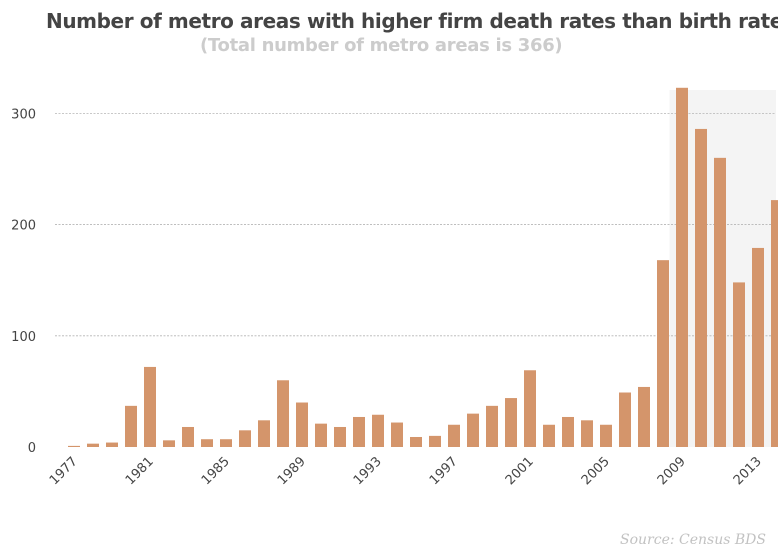 This screenshot has width=778, height=554. I want to click on bar-2001, so click(530, 408).